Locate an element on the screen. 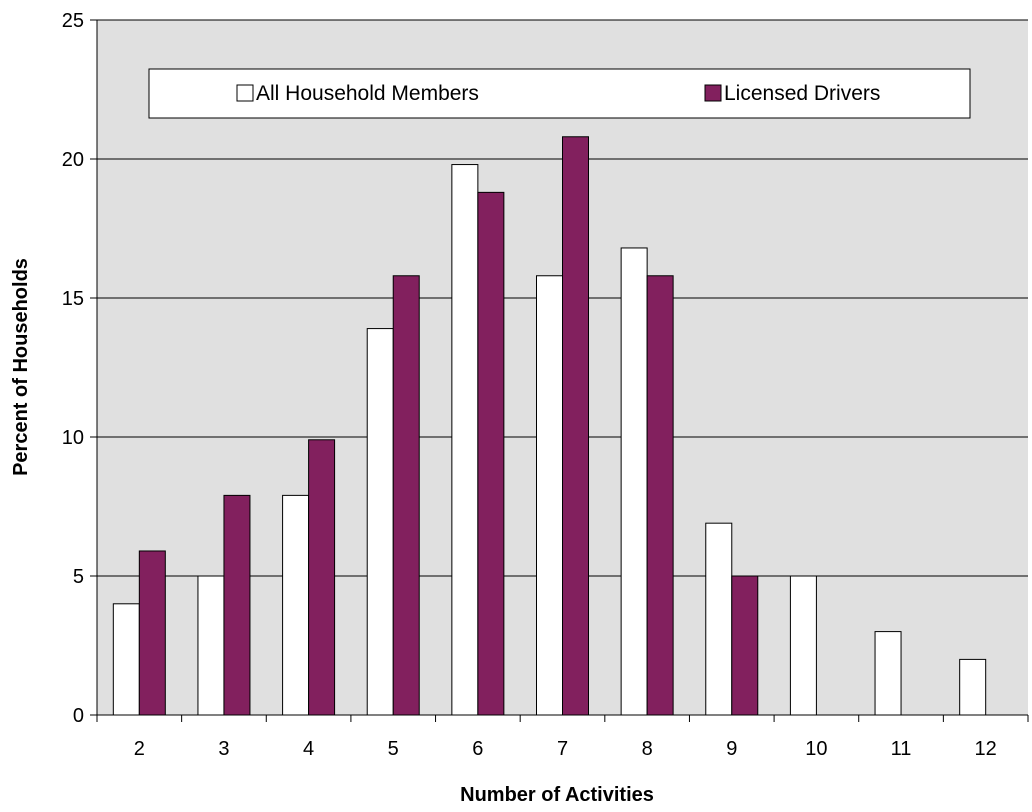  legend-swatch-licensed-drivers is located at coordinates (713, 93).